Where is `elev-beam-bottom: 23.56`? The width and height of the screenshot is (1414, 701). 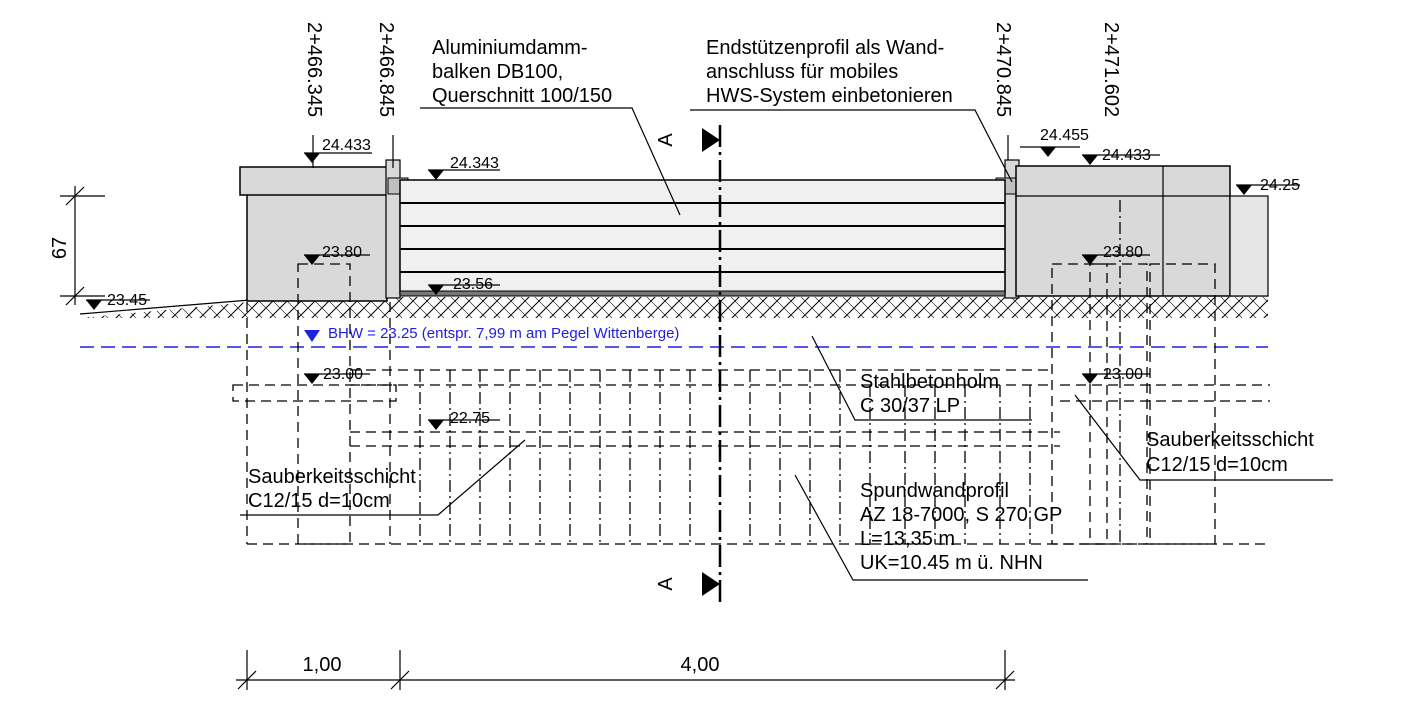 elev-beam-bottom: 23.56 is located at coordinates (464, 285).